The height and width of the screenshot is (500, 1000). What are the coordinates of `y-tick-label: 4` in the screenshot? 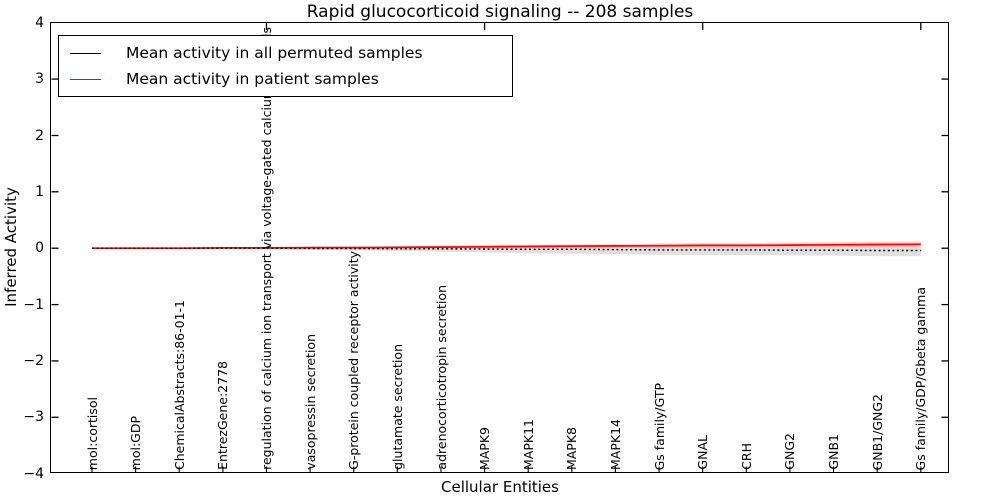 It's located at (39, 22).